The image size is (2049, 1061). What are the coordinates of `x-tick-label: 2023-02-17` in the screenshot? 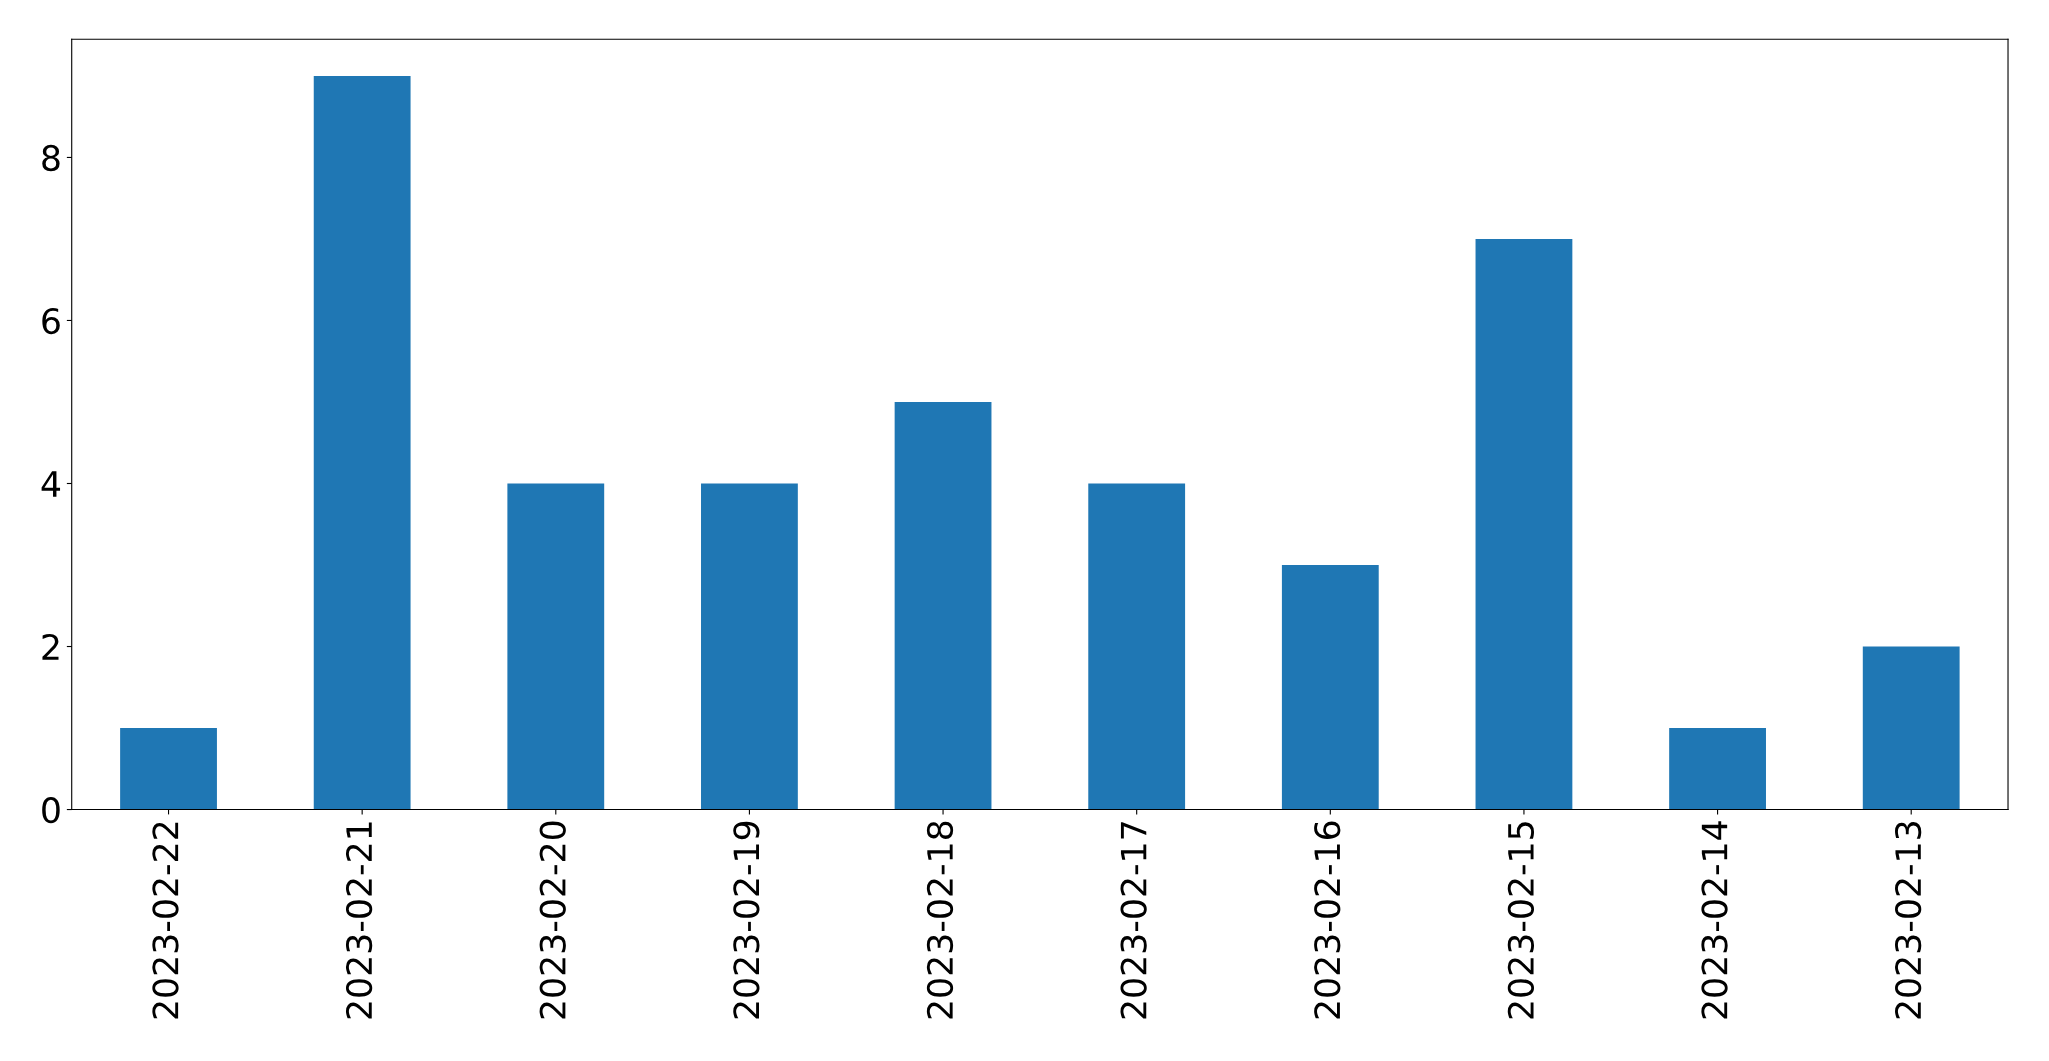 It's located at (1133, 920).